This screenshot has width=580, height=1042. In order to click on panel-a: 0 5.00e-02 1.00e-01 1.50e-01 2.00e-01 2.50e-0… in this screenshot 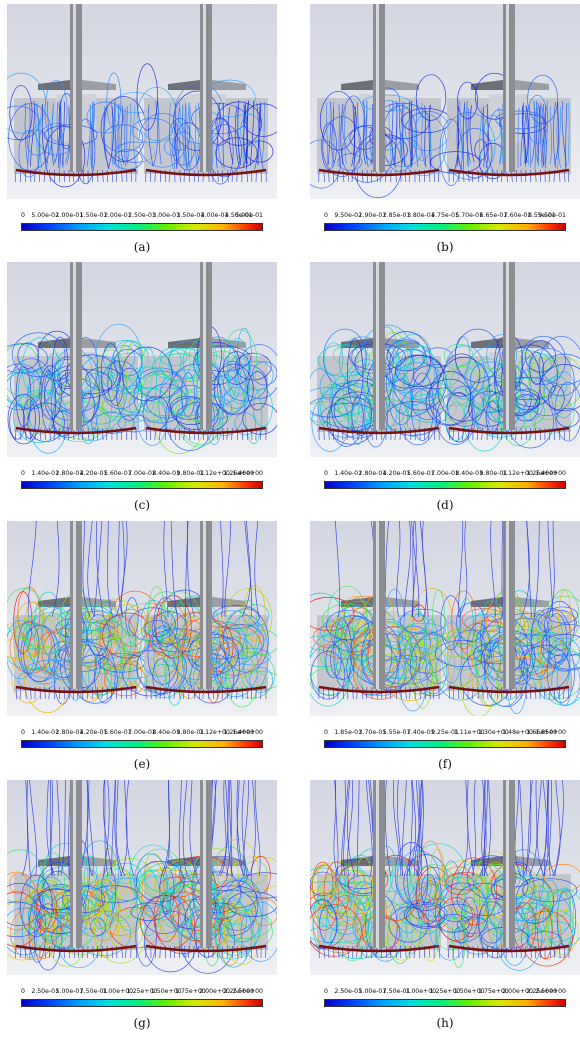, I will do `click(142, 129)`.